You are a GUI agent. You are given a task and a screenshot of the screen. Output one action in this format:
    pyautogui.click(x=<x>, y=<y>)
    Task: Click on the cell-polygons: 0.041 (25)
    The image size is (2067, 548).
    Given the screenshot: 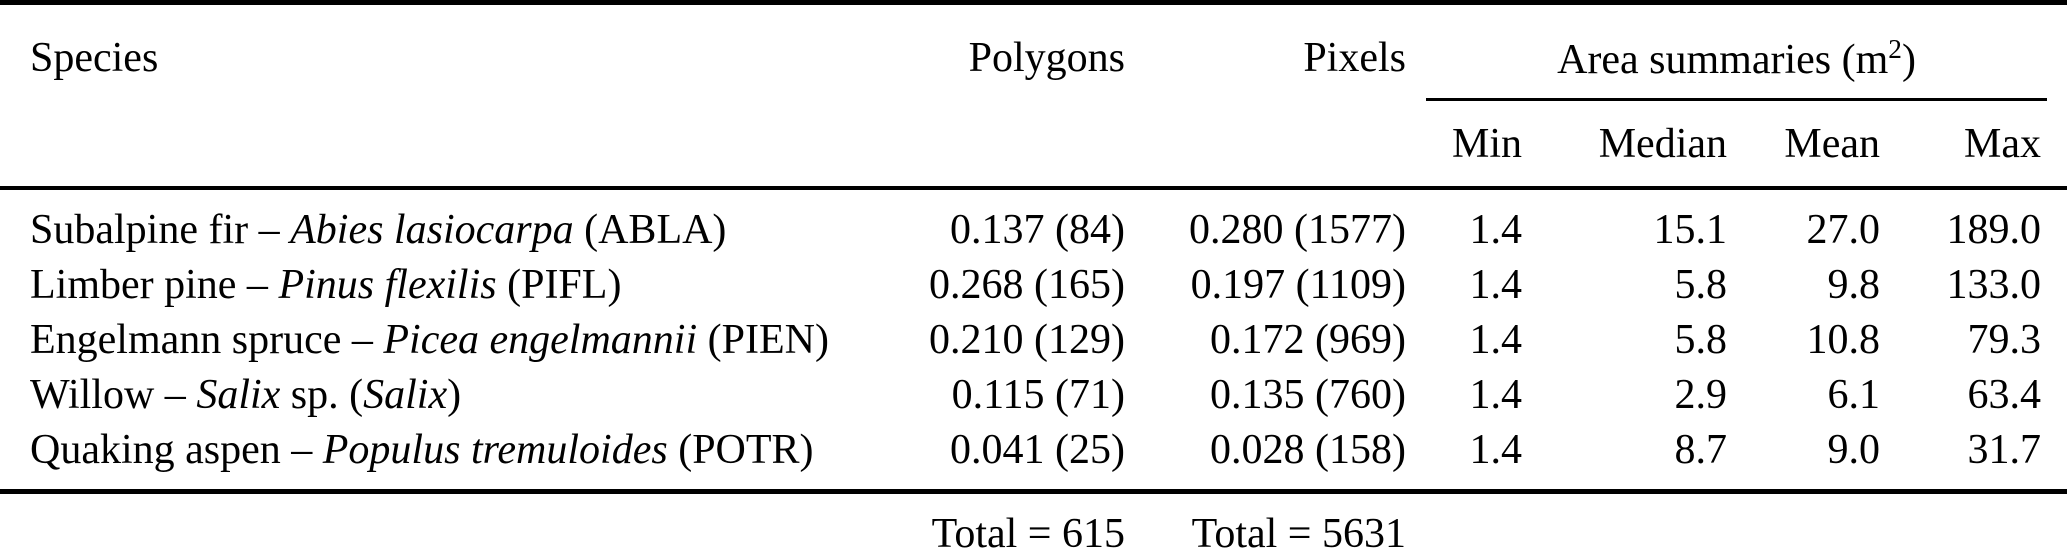 What is the action you would take?
    pyautogui.click(x=1037, y=449)
    